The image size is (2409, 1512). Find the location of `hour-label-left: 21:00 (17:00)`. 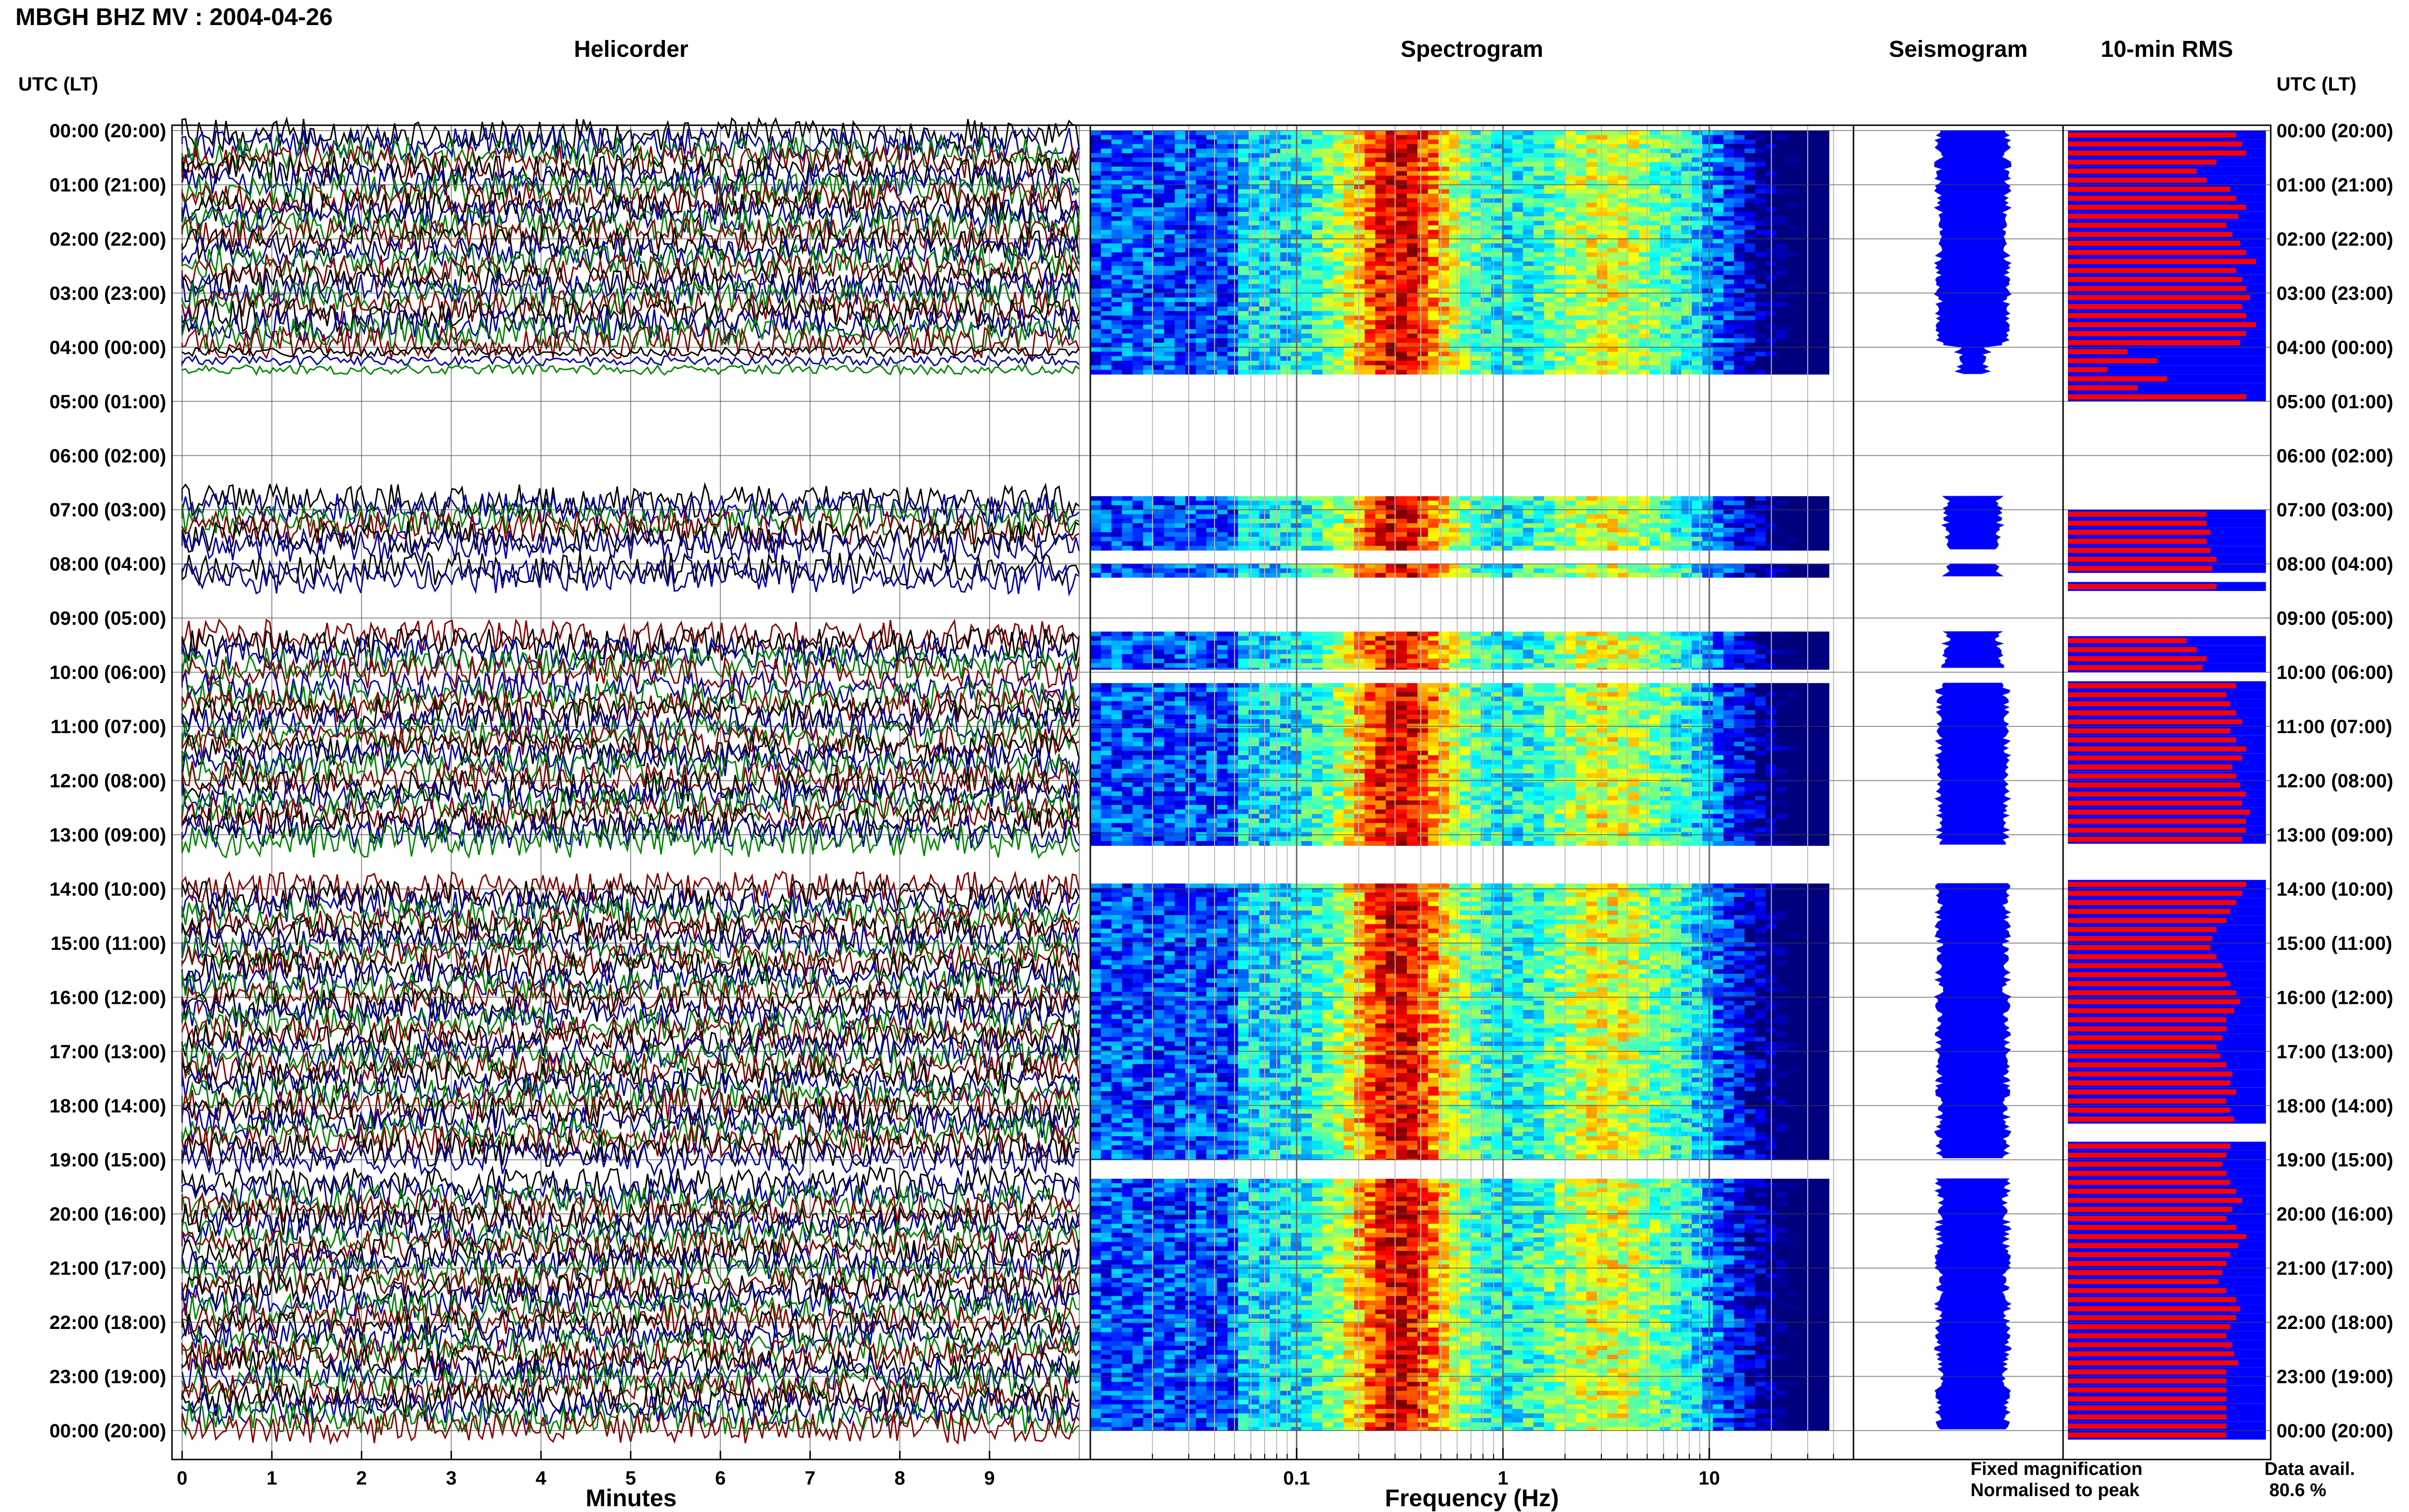

hour-label-left: 21:00 (17:00) is located at coordinates (108, 1268).